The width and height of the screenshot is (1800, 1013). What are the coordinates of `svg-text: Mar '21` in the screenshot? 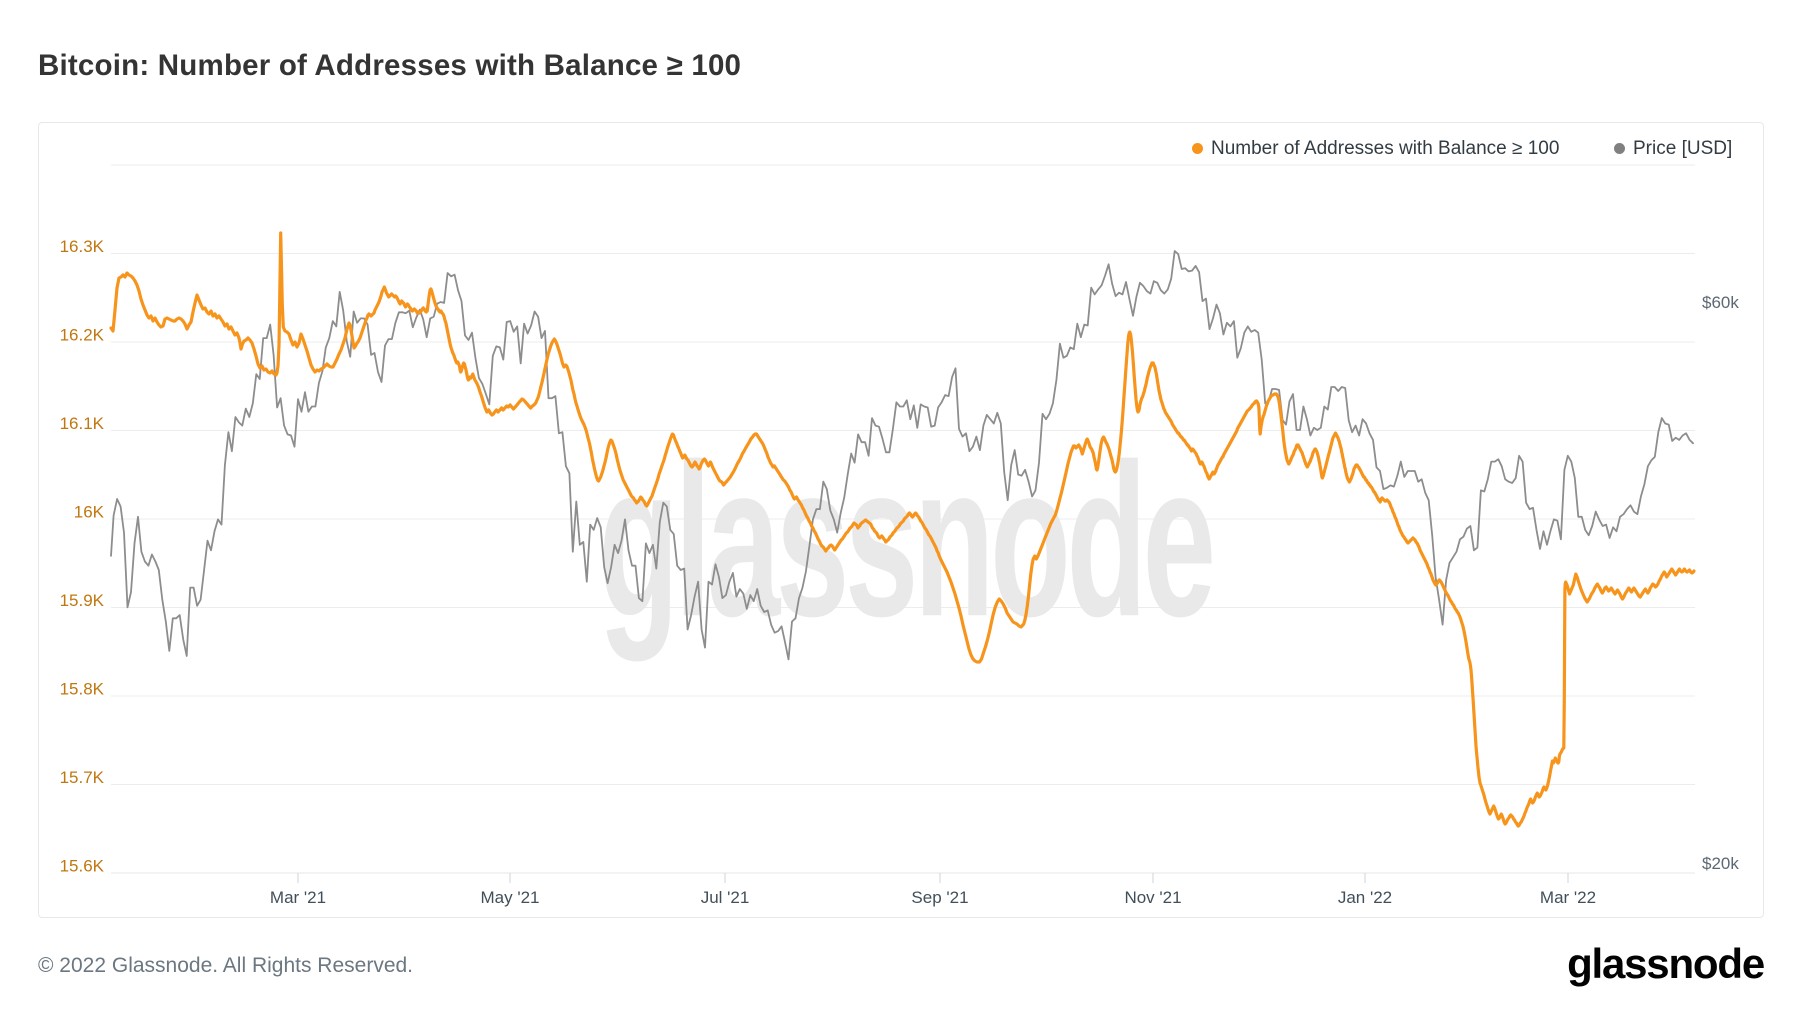 It's located at (298, 897).